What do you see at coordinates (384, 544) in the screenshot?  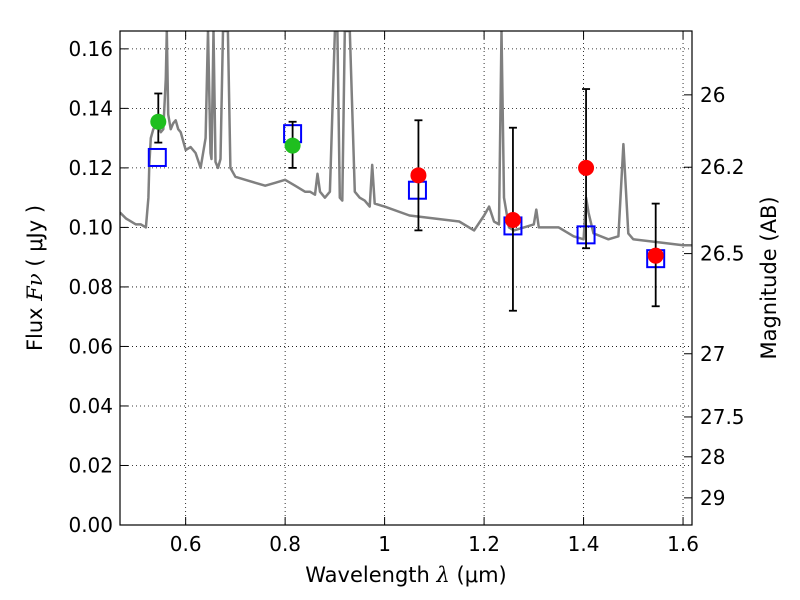 I see `x-tick-label: 1` at bounding box center [384, 544].